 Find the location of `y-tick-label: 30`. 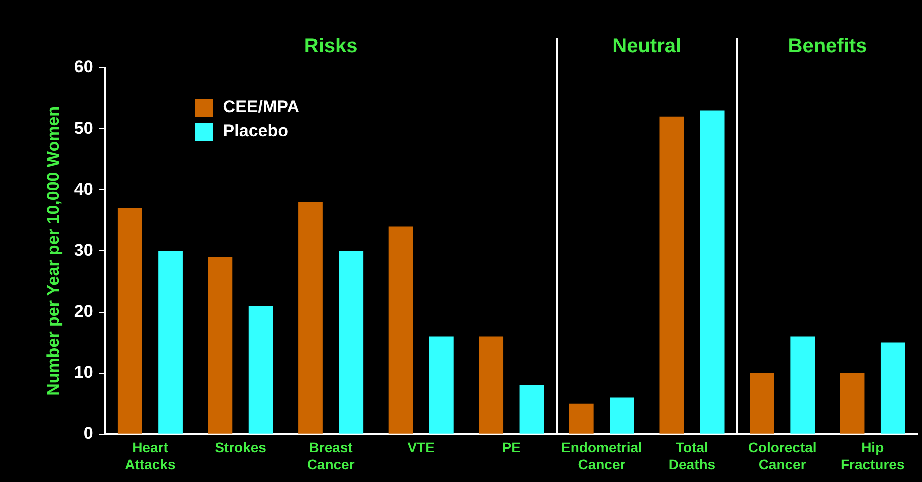

y-tick-label: 30 is located at coordinates (84, 250).